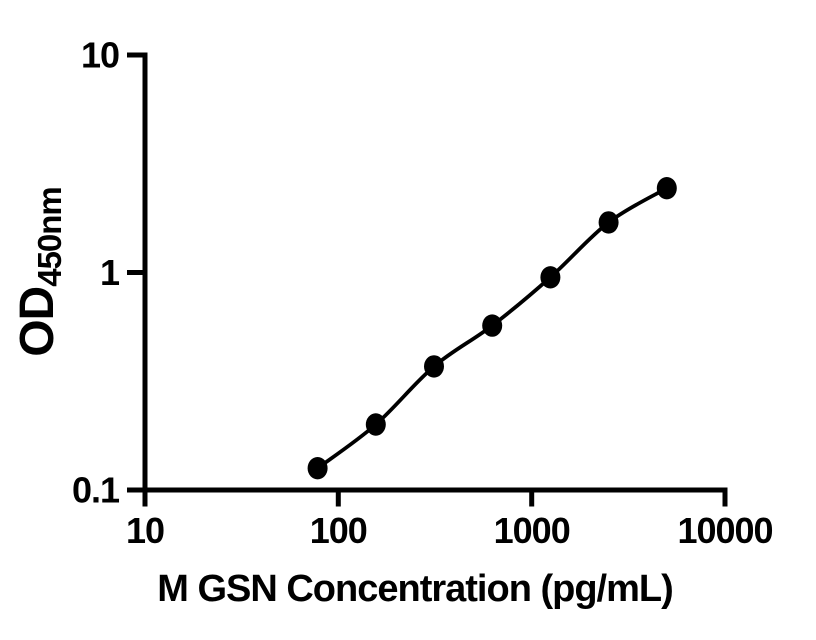  Describe the element at coordinates (450, 530) in the screenshot. I see `x-axis-tick-labels: 10 100 1000 10000` at that location.